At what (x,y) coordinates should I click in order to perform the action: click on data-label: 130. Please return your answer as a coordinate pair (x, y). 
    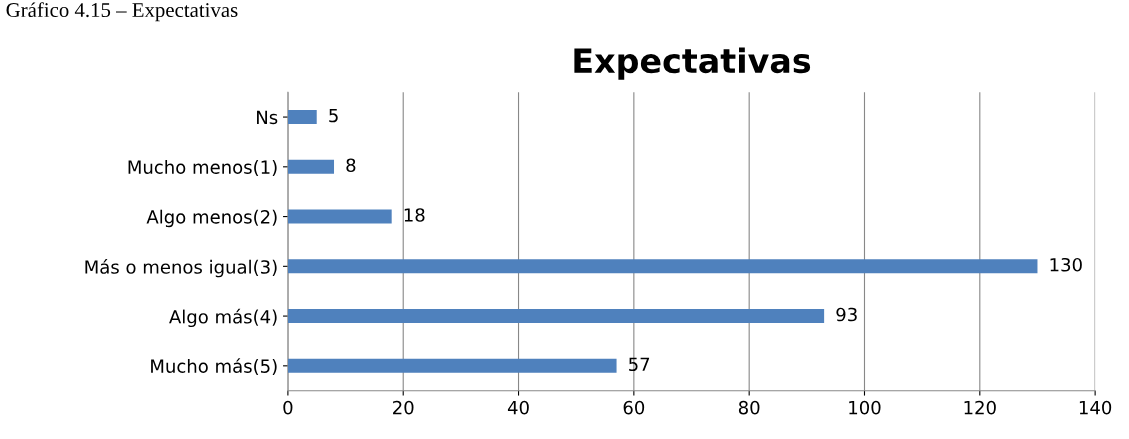
    Looking at the image, I should click on (1066, 264).